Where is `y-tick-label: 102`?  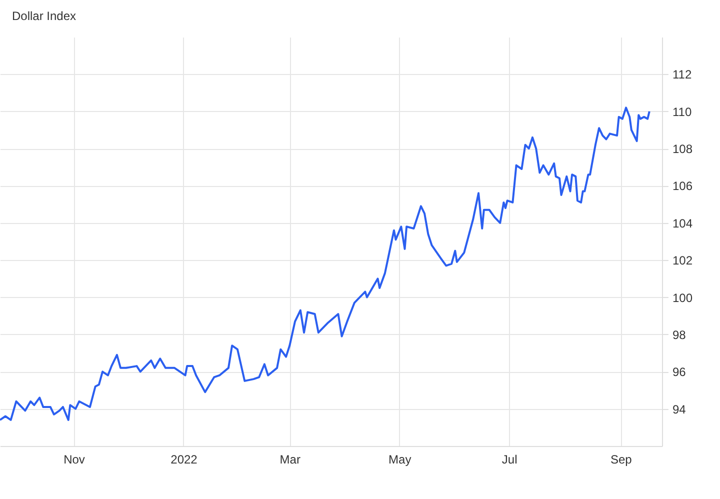 y-tick-label: 102 is located at coordinates (682, 261).